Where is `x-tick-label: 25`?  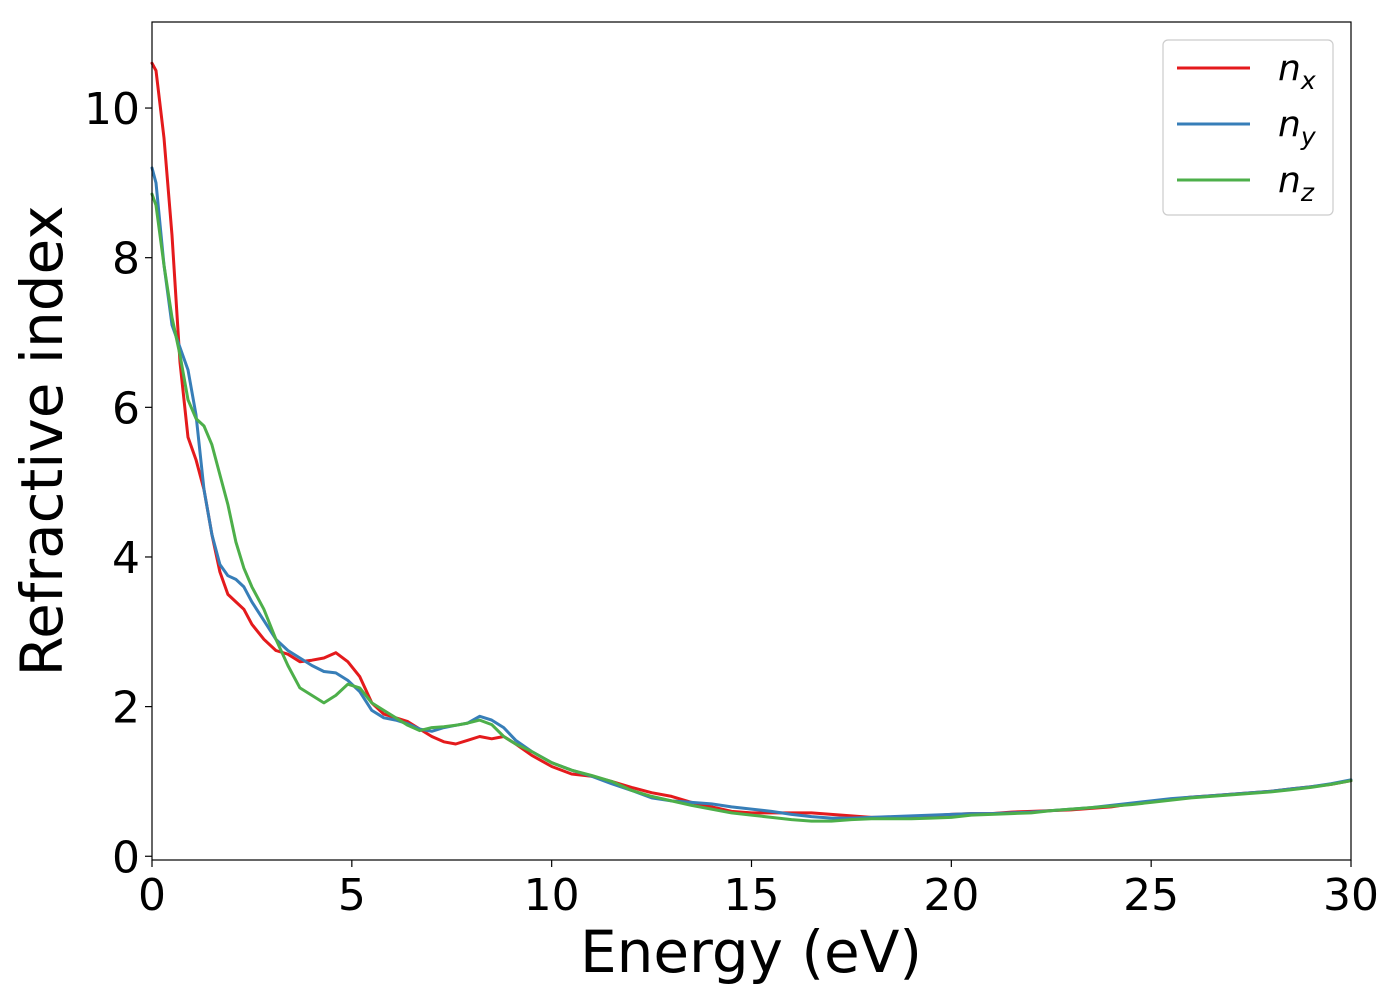 x-tick-label: 25 is located at coordinates (1151, 895).